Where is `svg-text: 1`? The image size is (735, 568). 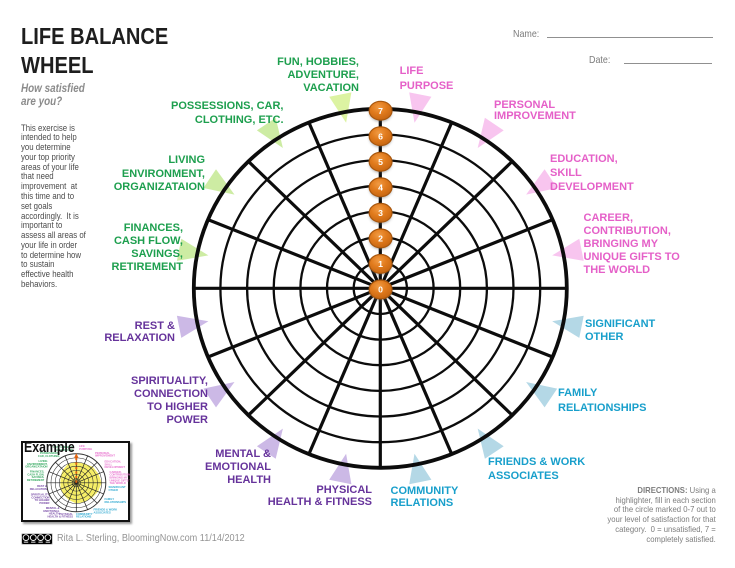 svg-text: 1 is located at coordinates (380, 264).